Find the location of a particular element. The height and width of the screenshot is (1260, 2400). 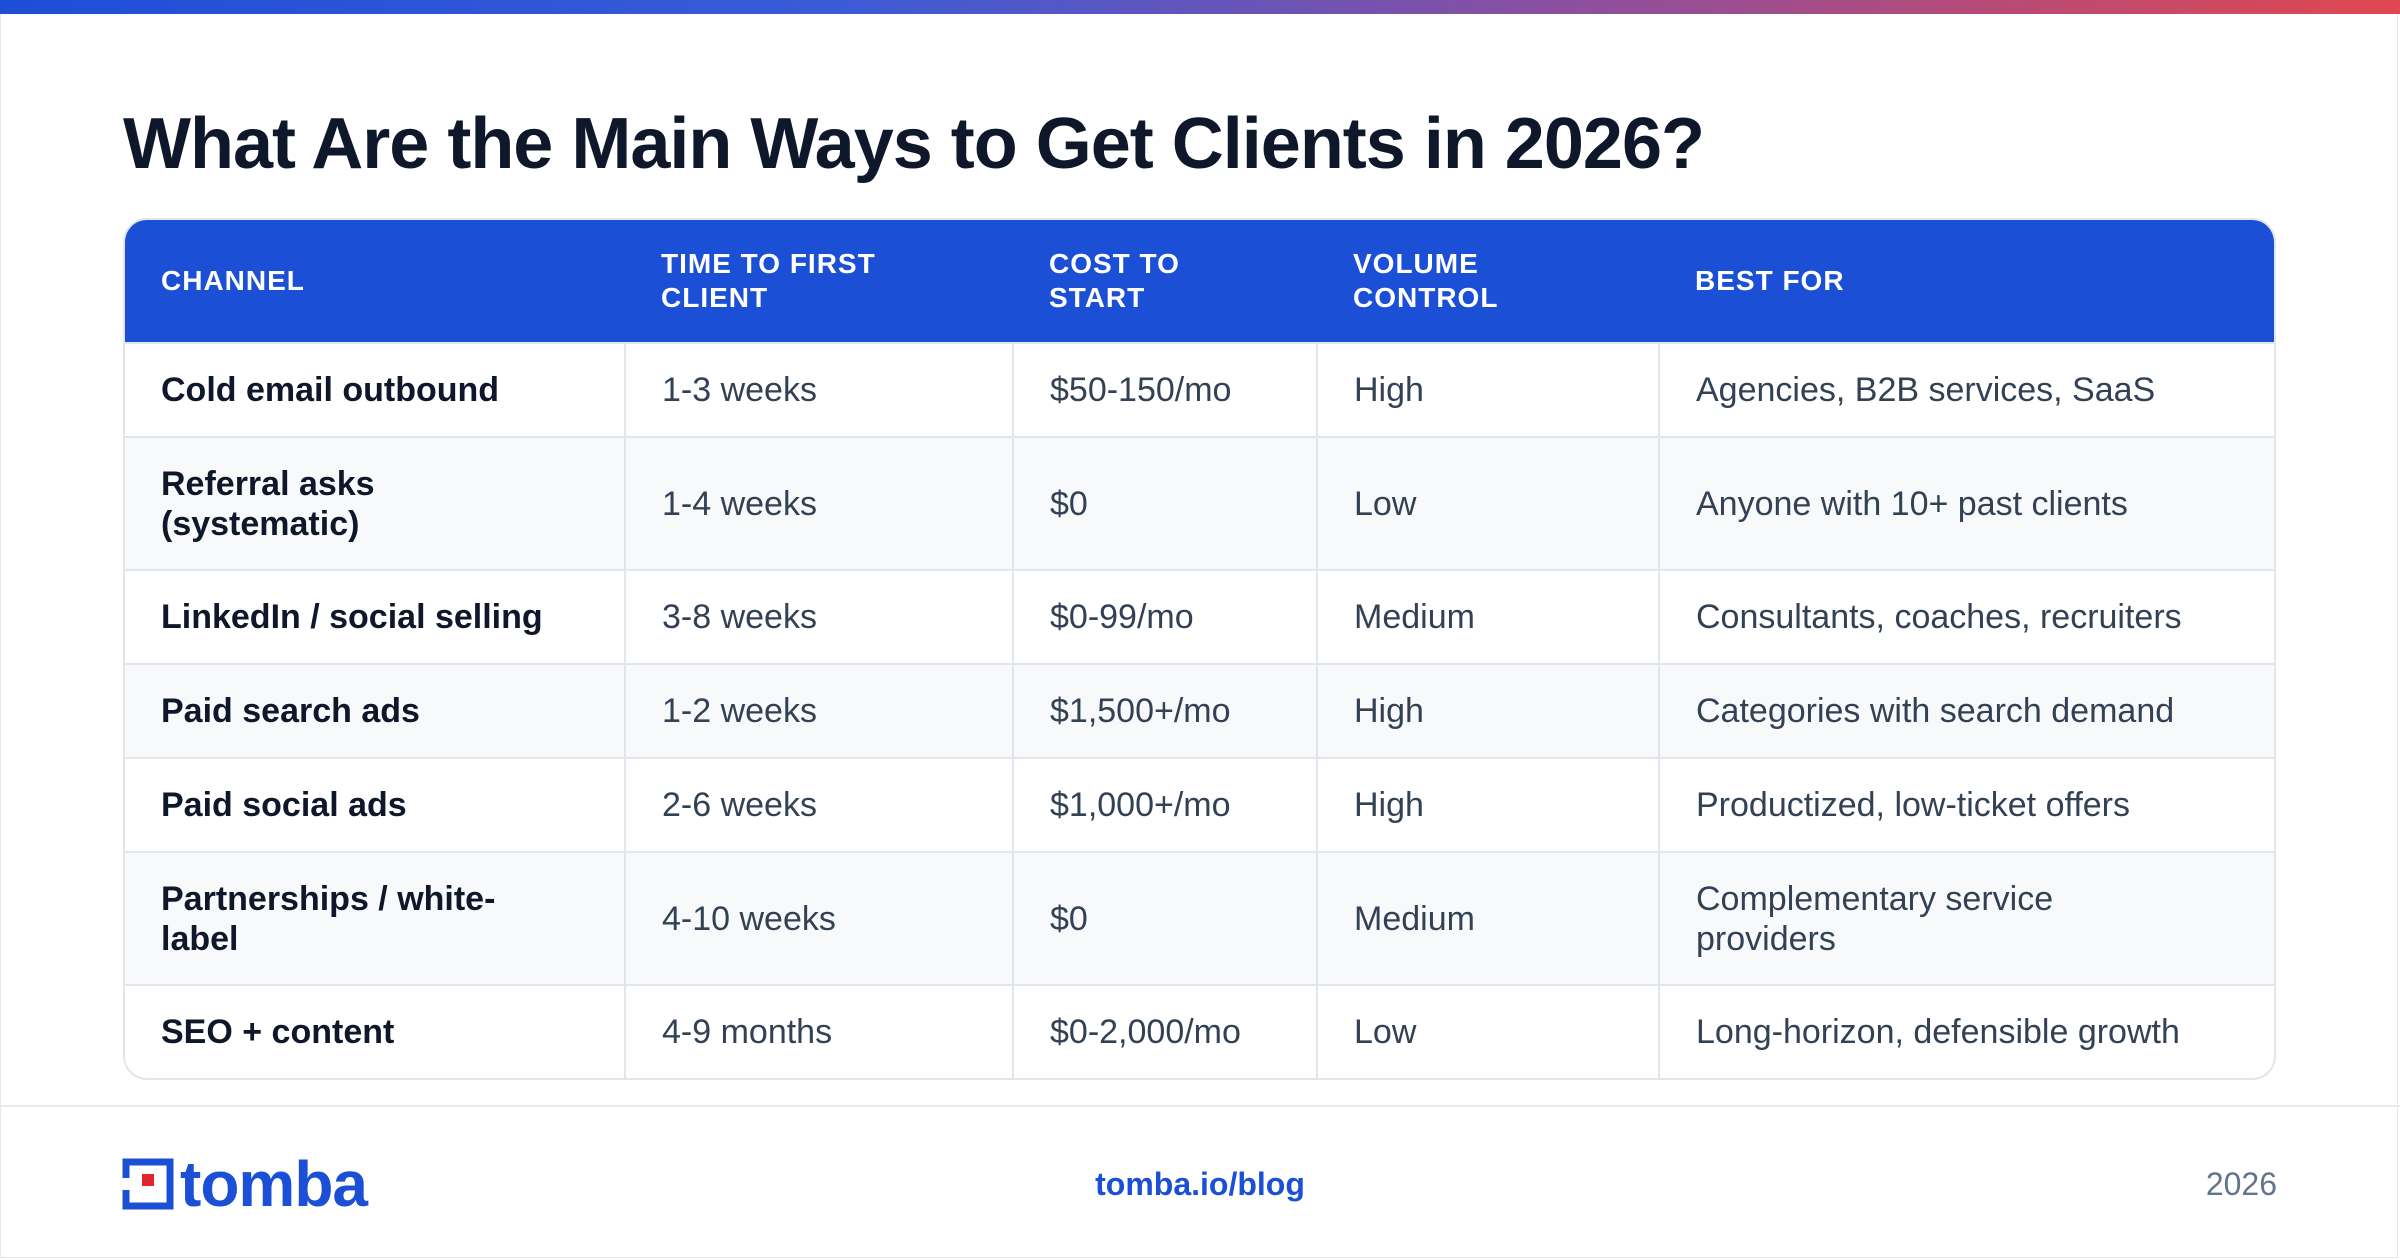

cell-channel: Paid social ads is located at coordinates (375, 804).